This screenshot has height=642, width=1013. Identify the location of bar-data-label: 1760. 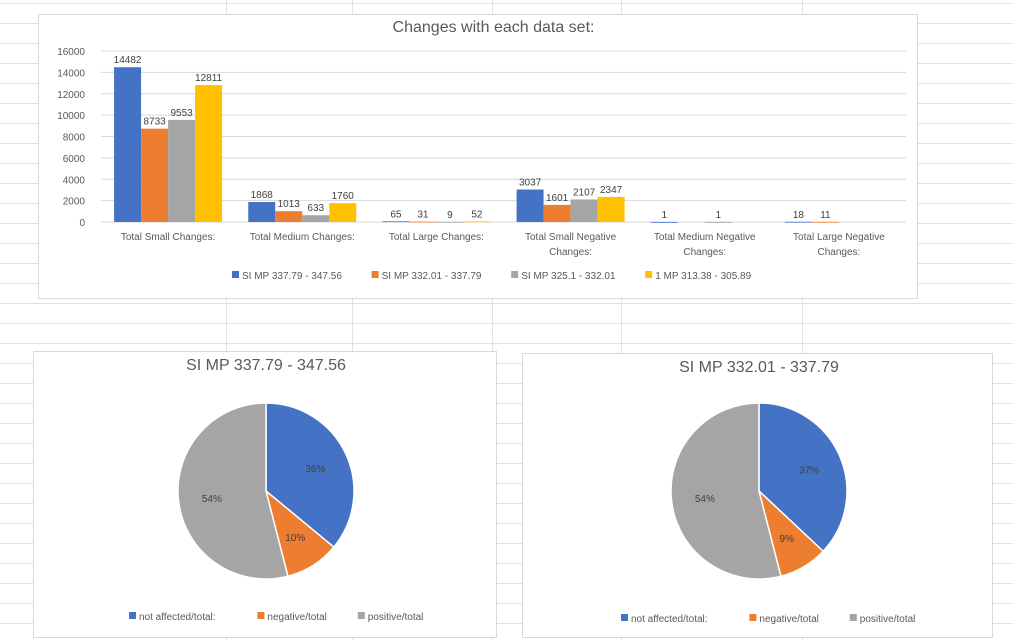
(343, 196).